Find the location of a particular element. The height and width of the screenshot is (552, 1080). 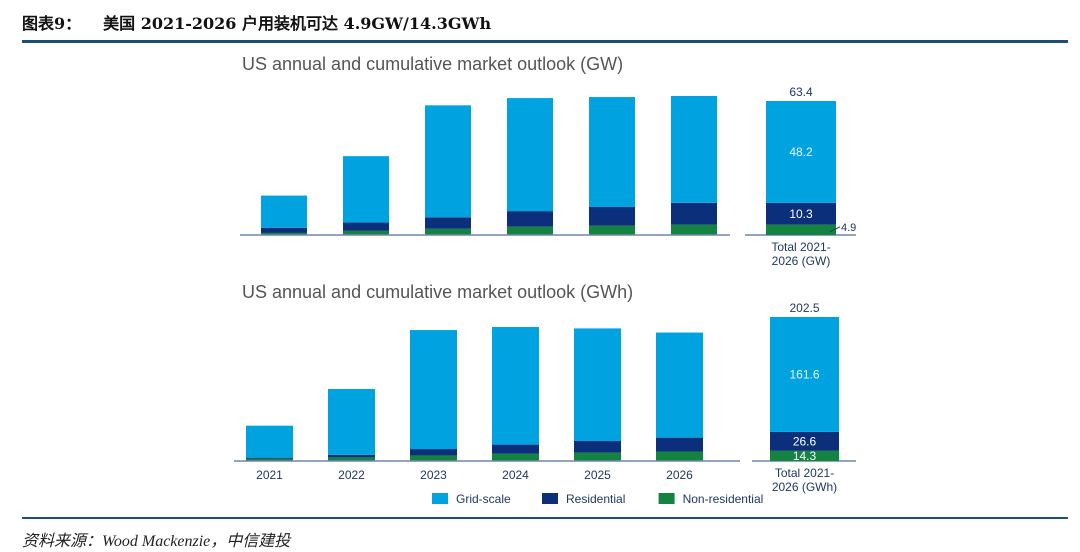

leader-line is located at coordinates (835, 229).